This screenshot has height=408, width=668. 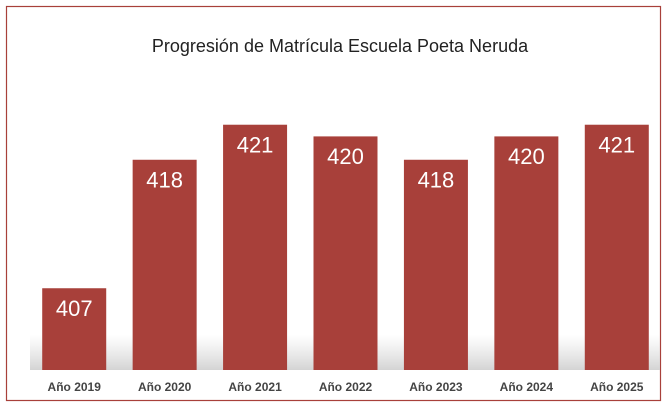 What do you see at coordinates (617, 387) in the screenshot?
I see `x-tick-label: Año 2025` at bounding box center [617, 387].